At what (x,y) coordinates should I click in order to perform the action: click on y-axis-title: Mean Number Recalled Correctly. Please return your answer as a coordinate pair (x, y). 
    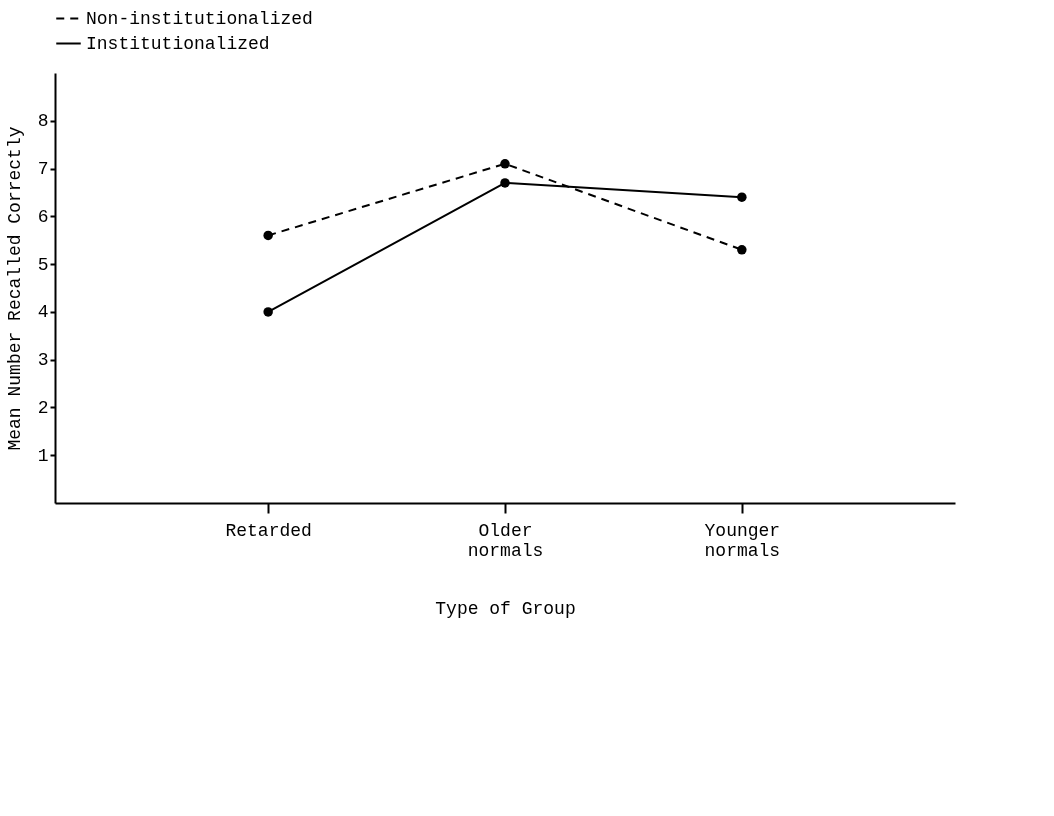
    Looking at the image, I should click on (14, 288).